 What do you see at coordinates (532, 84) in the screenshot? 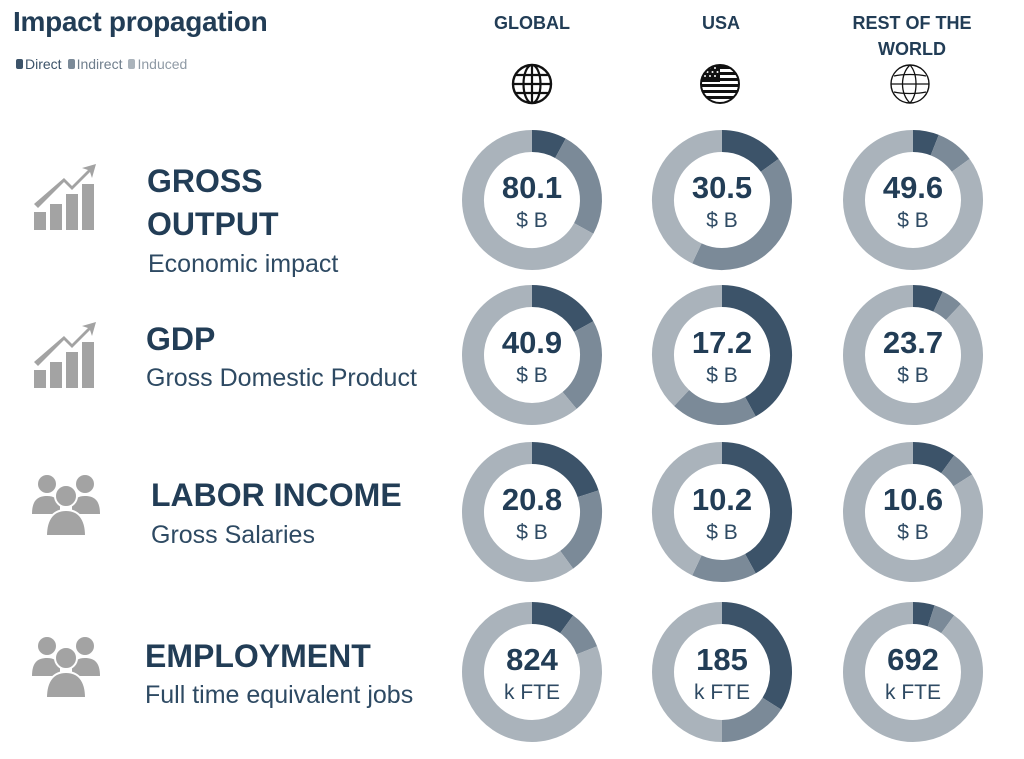
I see `globe-icon` at bounding box center [532, 84].